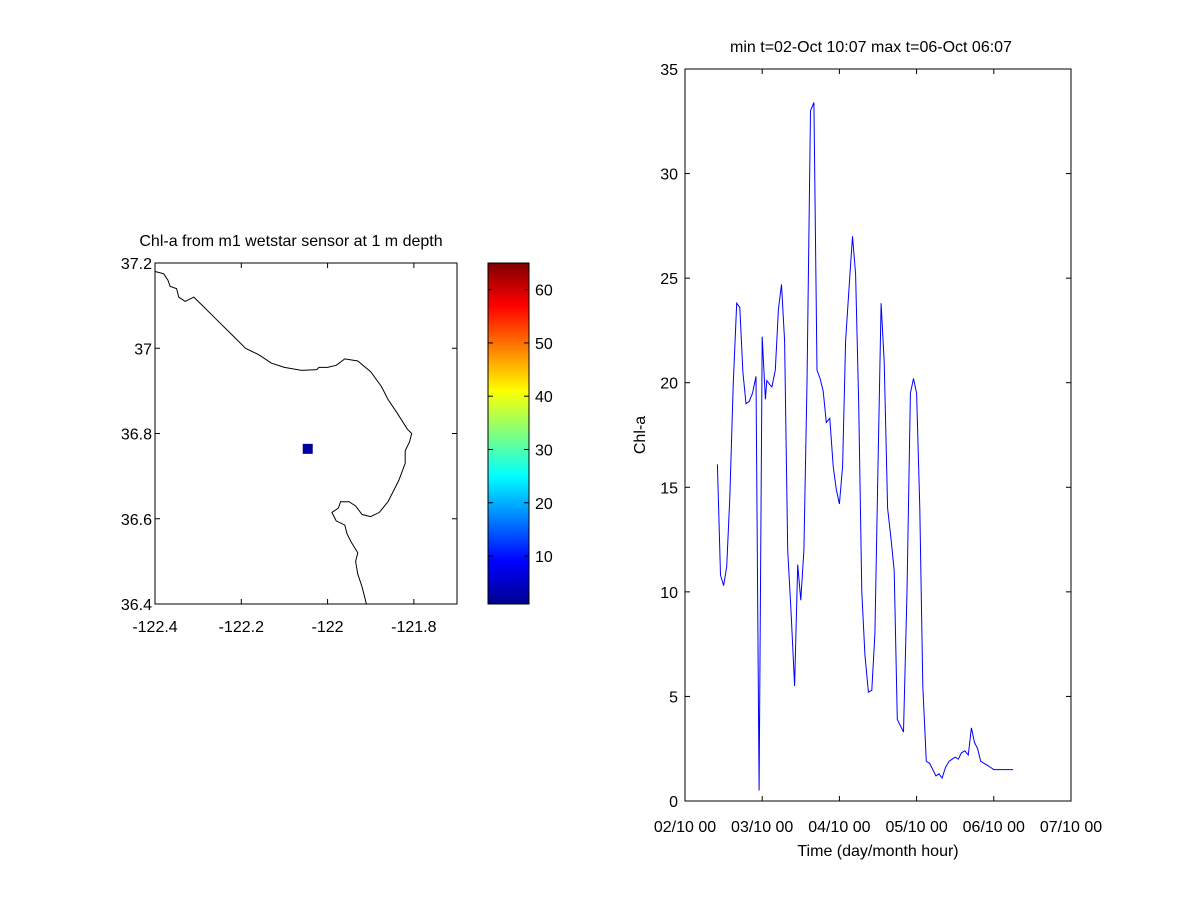 The image size is (1200, 900). I want to click on timeseries-y-tick-label: 10, so click(669, 593).